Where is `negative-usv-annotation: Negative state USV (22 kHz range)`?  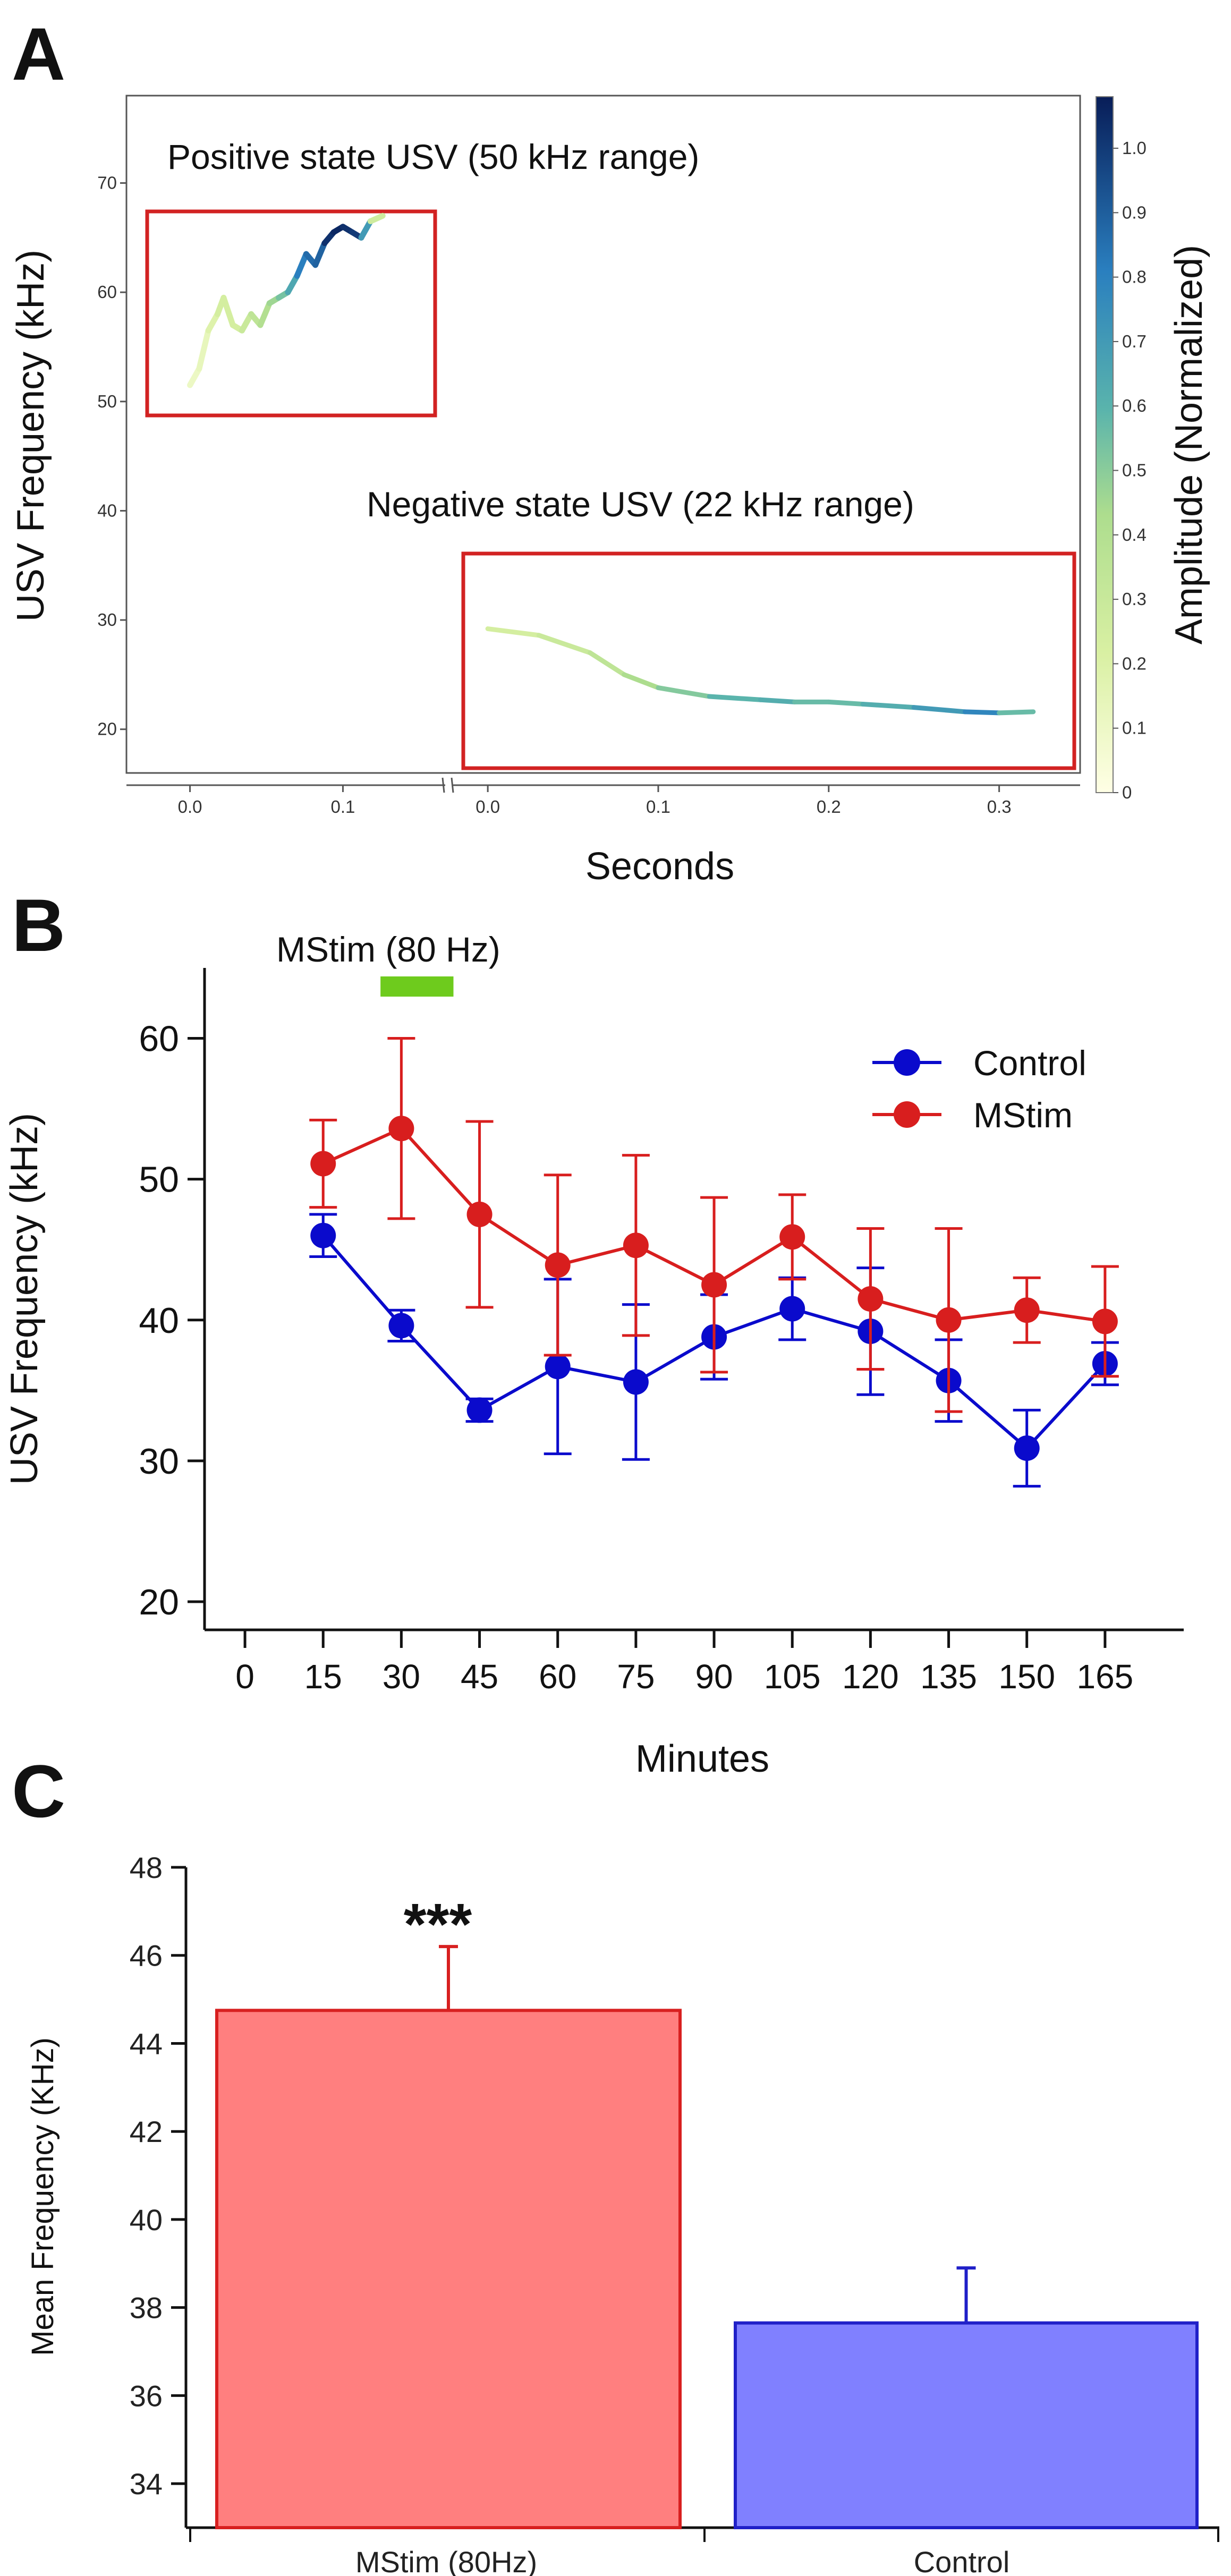
negative-usv-annotation: Negative state USV (22 kHz range) is located at coordinates (640, 504).